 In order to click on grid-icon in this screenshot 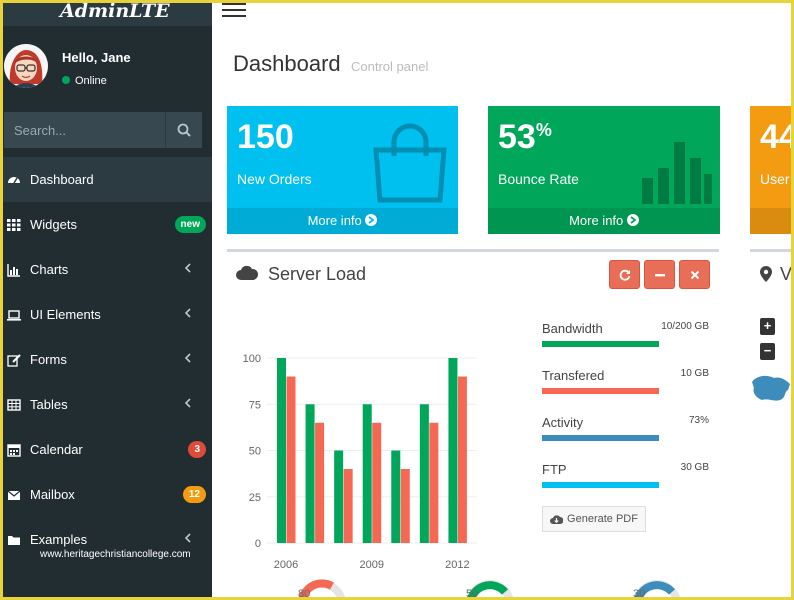, I will do `click(14, 225)`.